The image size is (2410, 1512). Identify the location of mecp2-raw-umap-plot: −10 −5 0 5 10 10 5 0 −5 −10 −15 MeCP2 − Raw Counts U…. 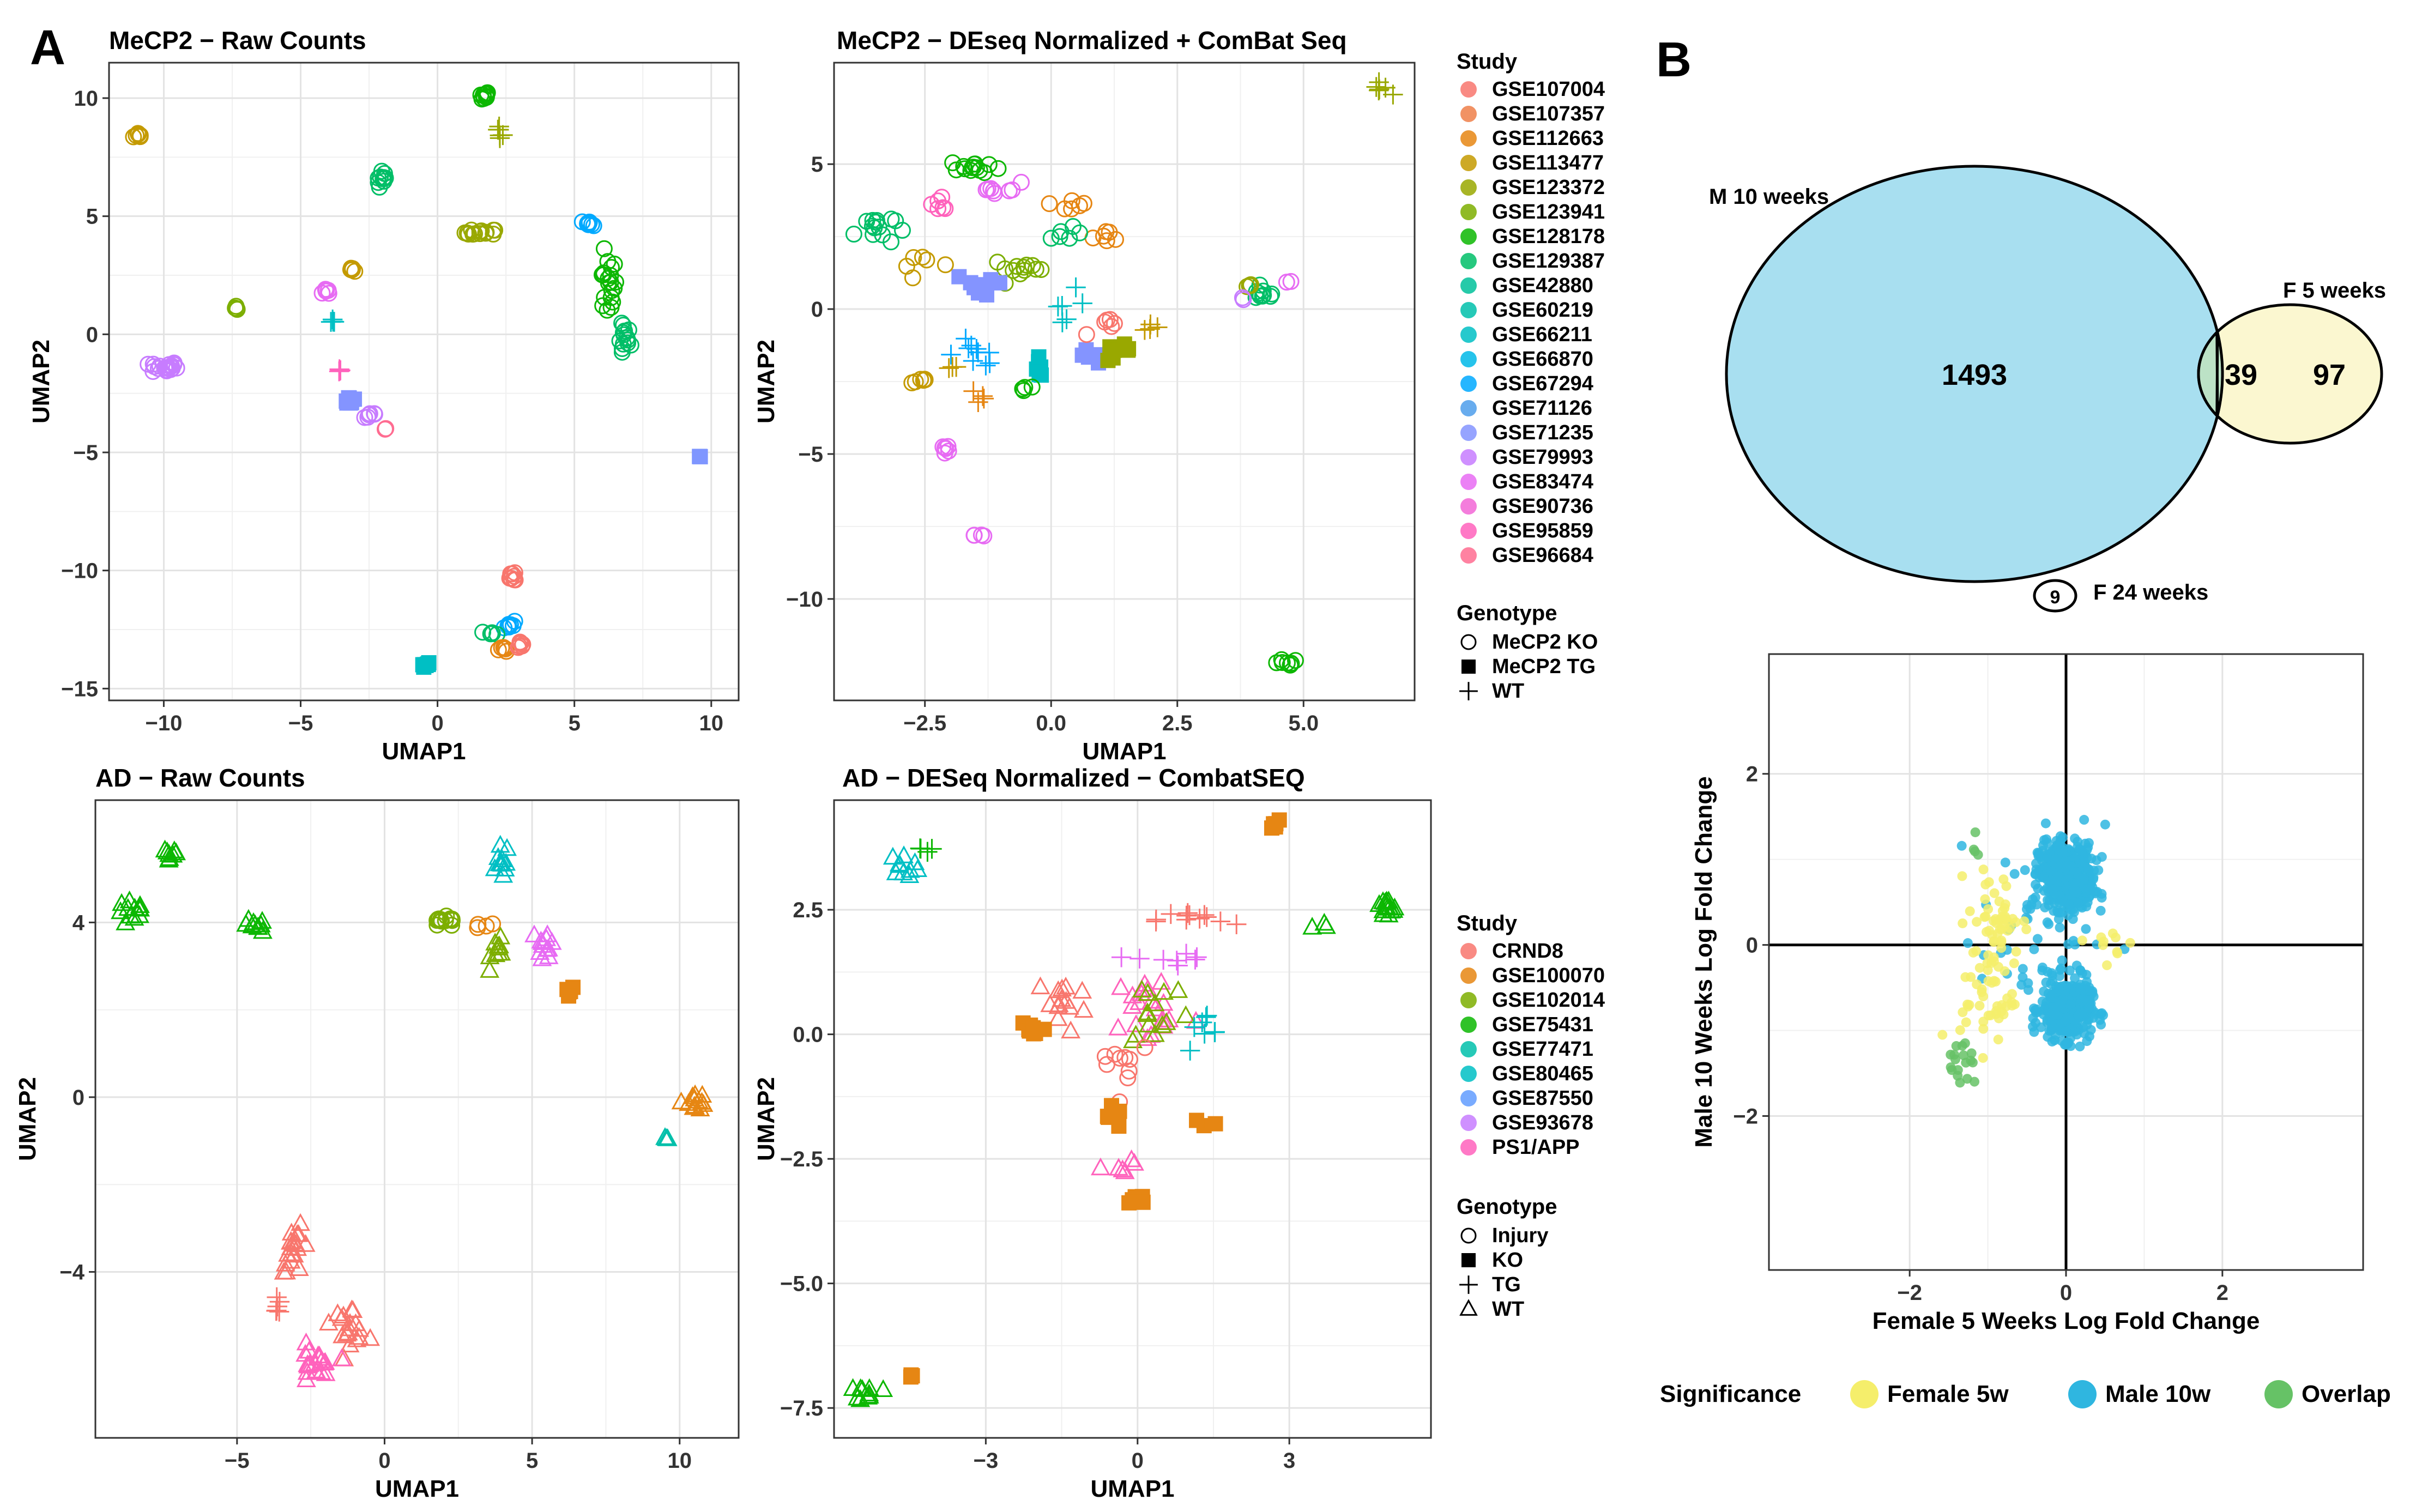
(384, 395).